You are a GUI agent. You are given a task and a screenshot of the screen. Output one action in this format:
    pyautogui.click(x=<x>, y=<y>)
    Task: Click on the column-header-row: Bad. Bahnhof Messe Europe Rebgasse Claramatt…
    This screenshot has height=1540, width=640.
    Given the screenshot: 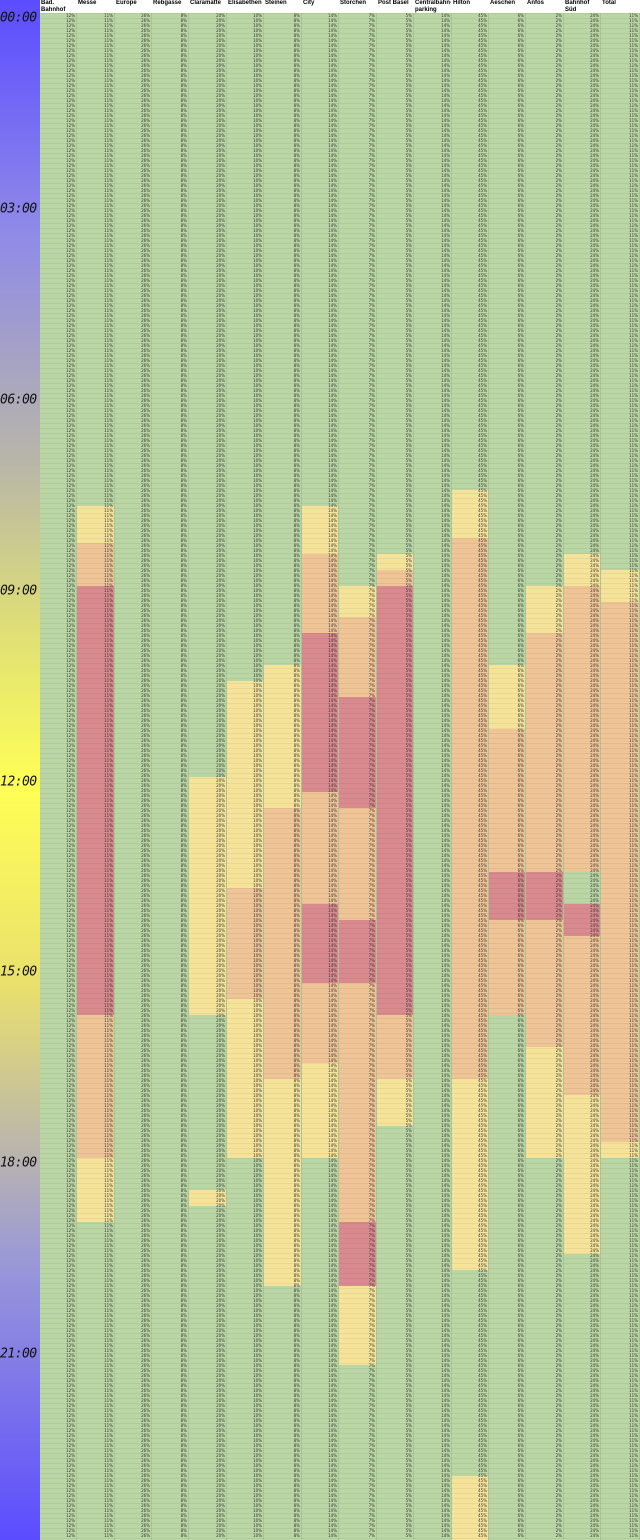 What is the action you would take?
    pyautogui.click(x=340, y=7)
    